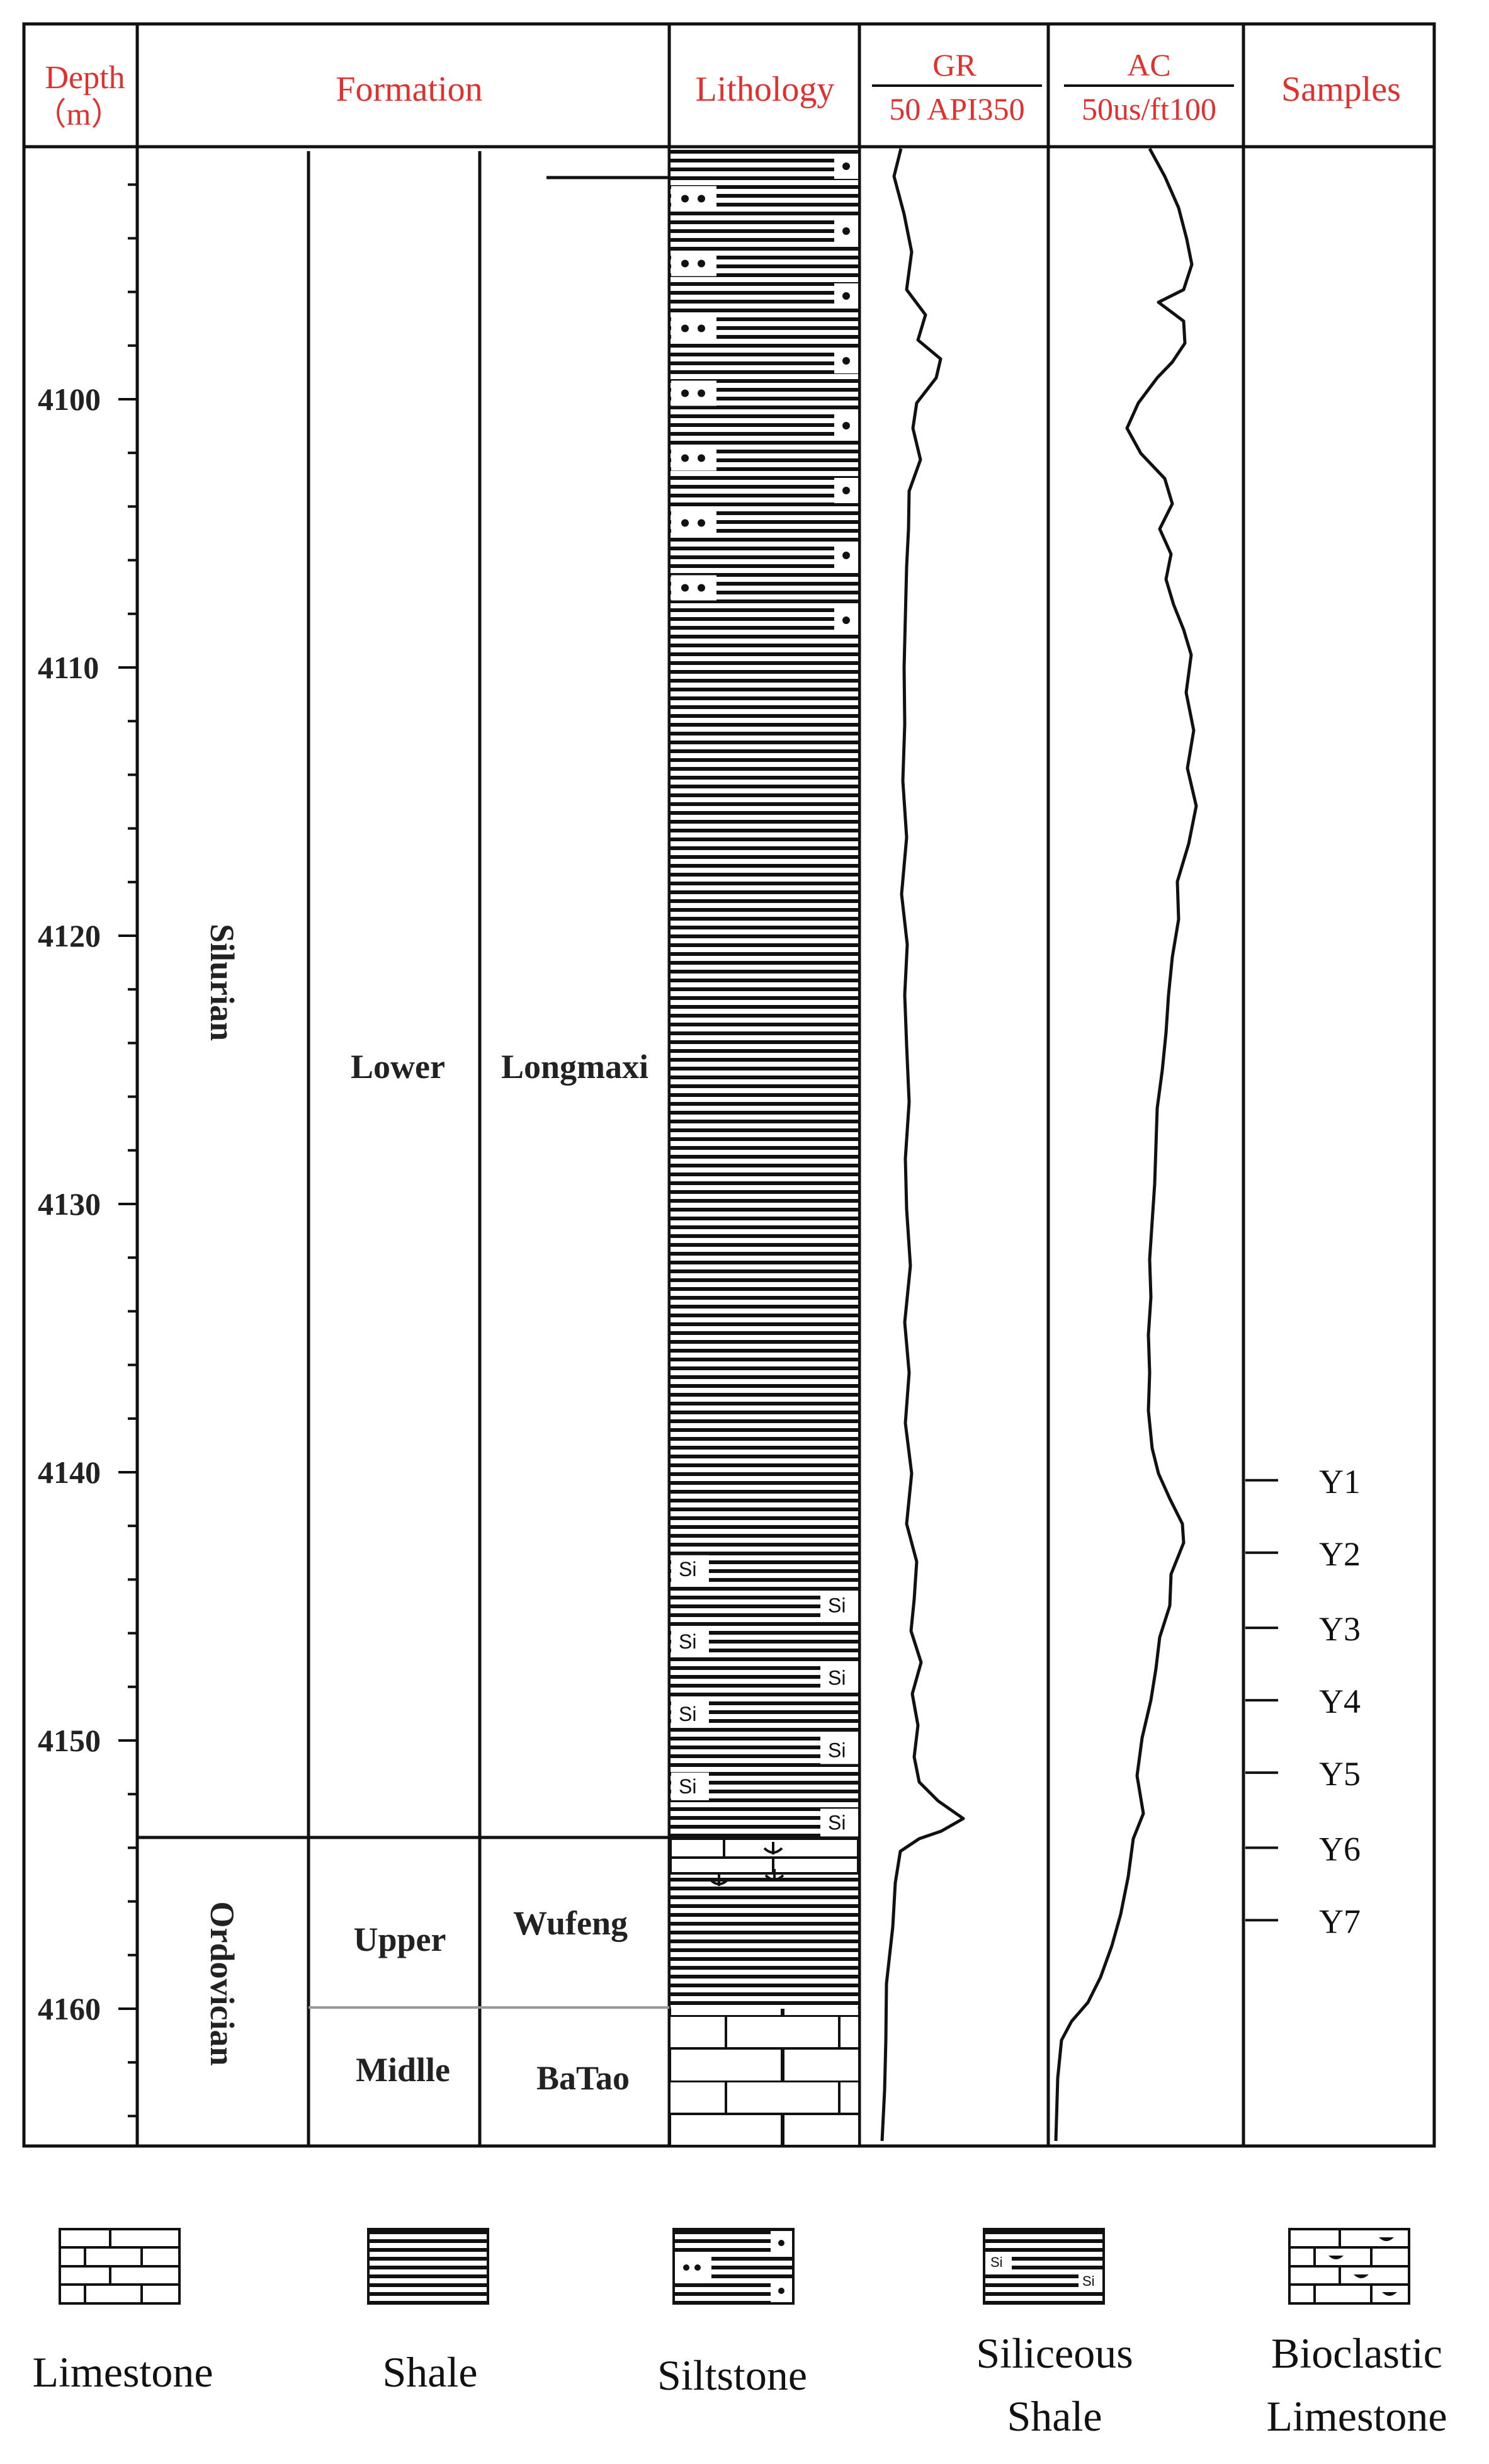  What do you see at coordinates (69, 936) in the screenshot?
I see `depth-tick-label: 4120` at bounding box center [69, 936].